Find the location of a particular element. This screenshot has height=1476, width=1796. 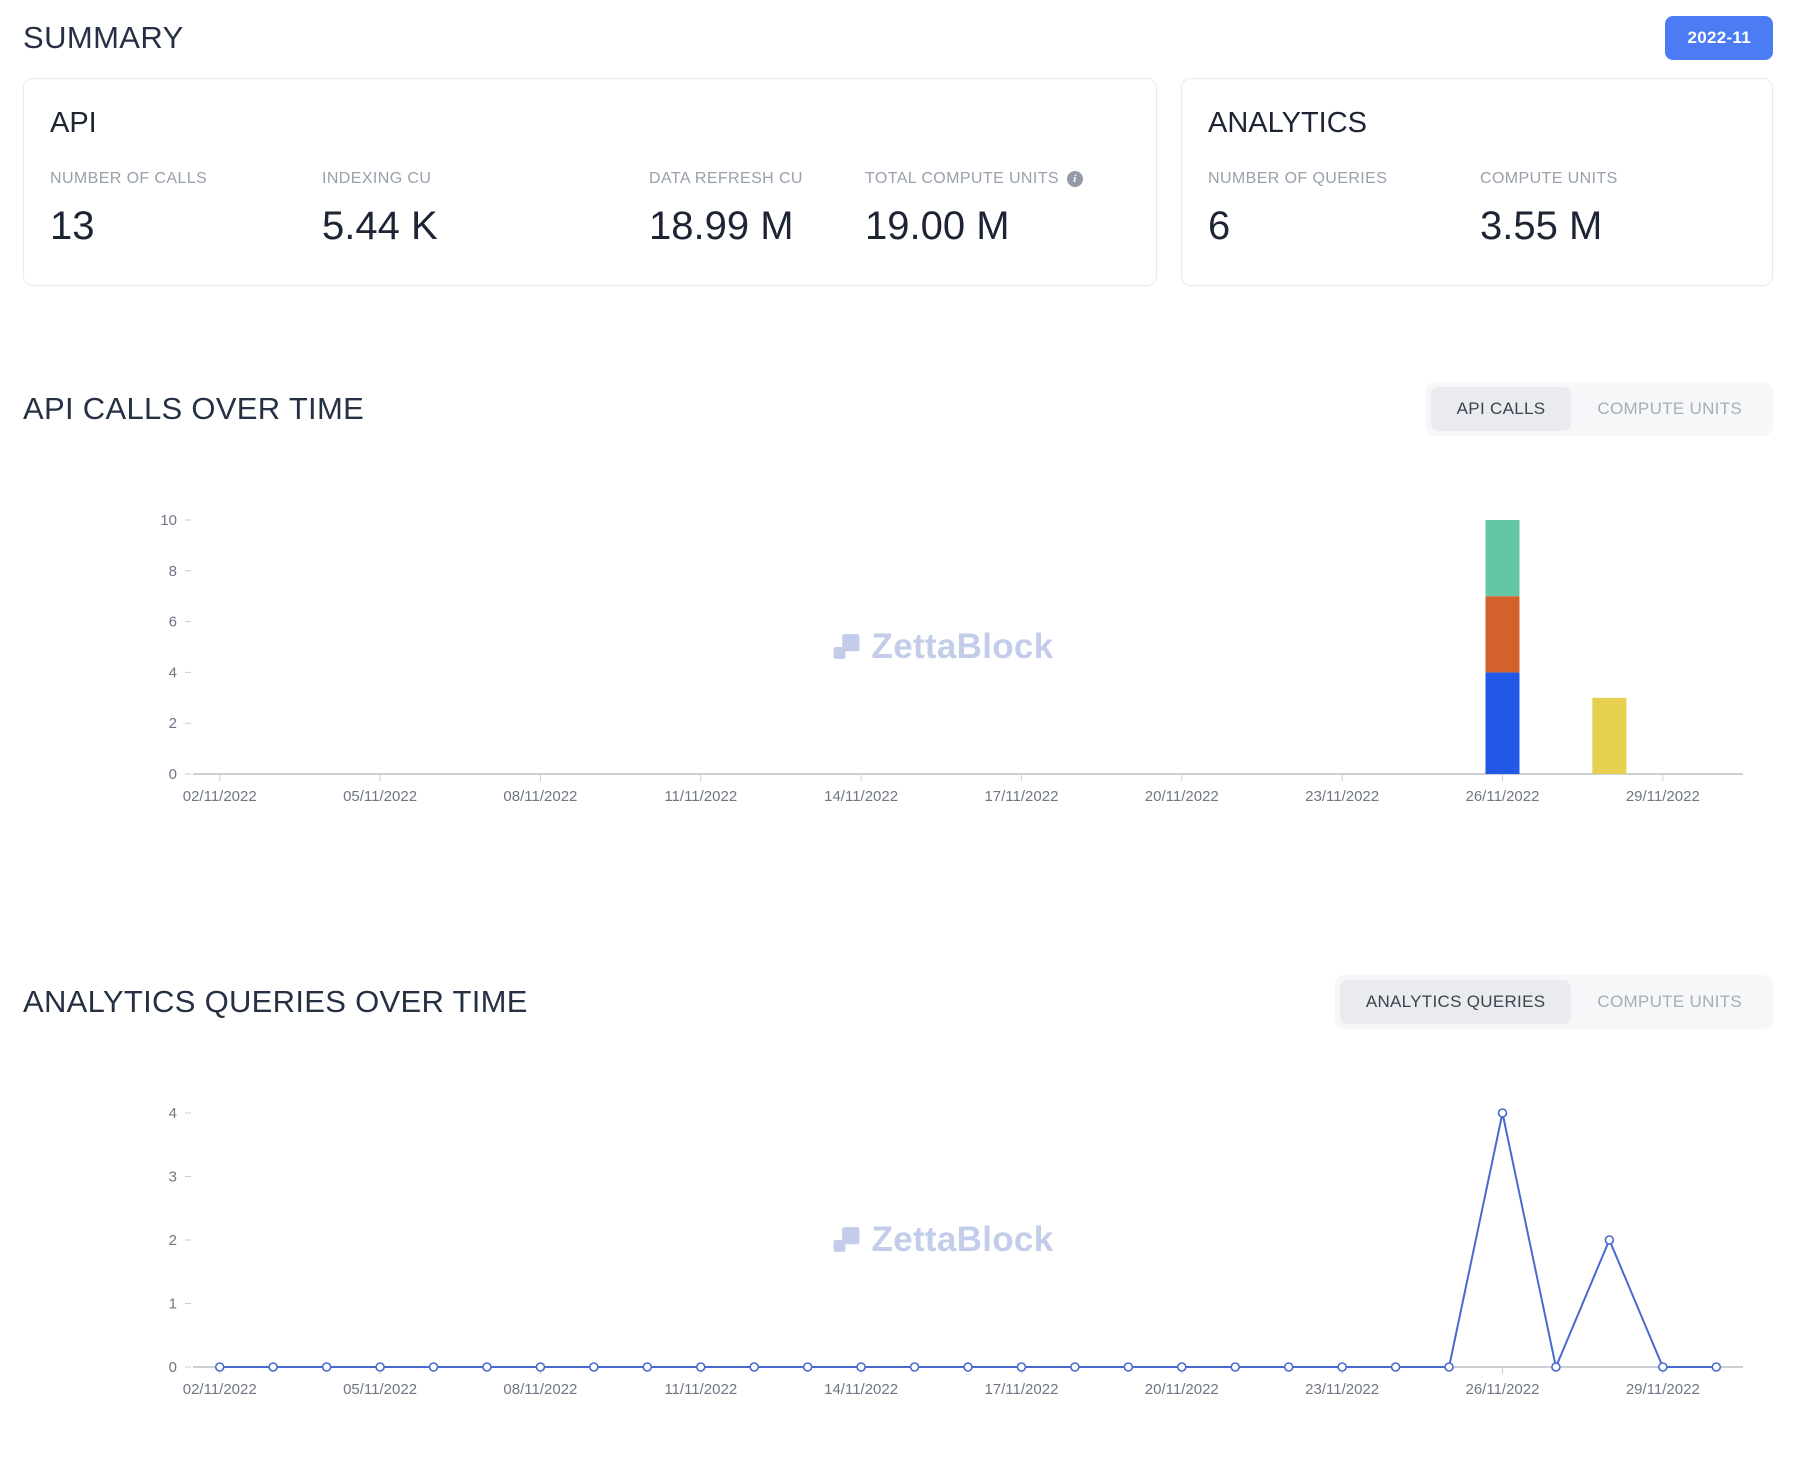

metric-value: 5.44 K is located at coordinates (380, 226).